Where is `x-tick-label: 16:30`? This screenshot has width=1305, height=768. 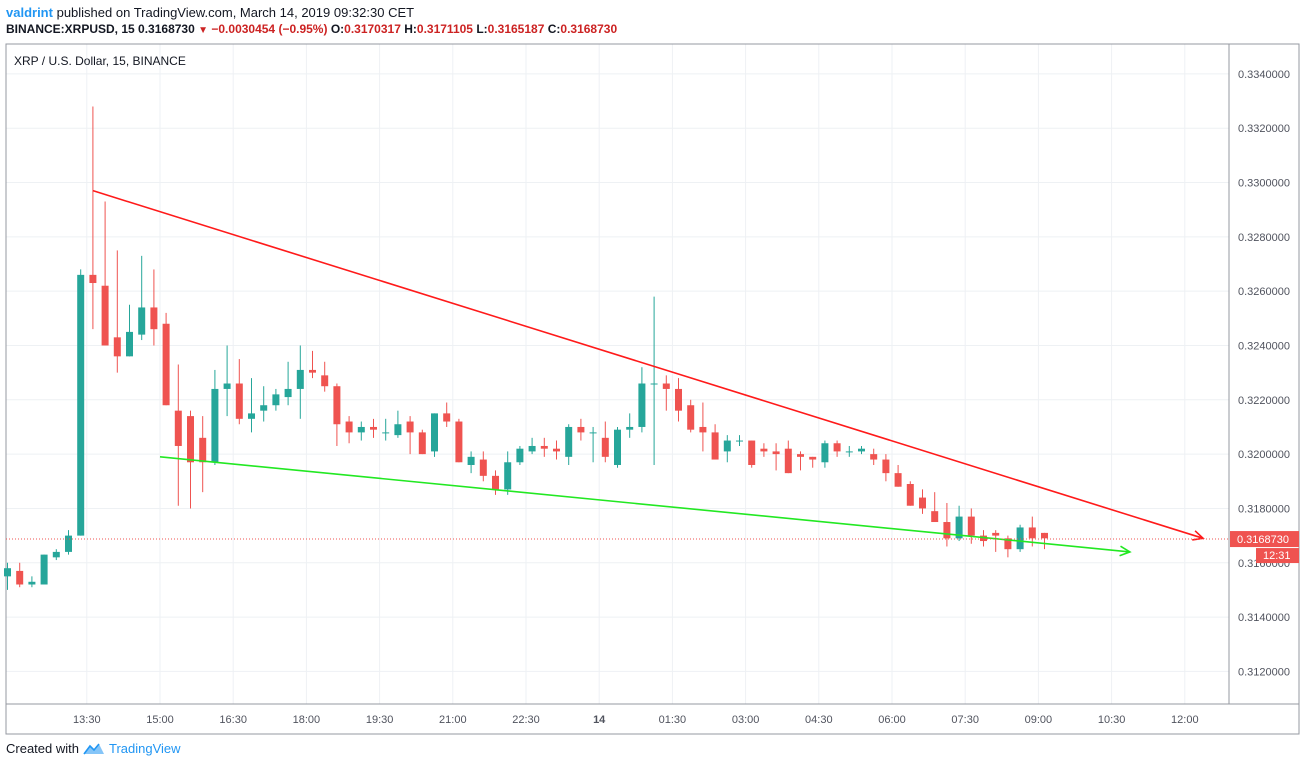
x-tick-label: 16:30 is located at coordinates (233, 720).